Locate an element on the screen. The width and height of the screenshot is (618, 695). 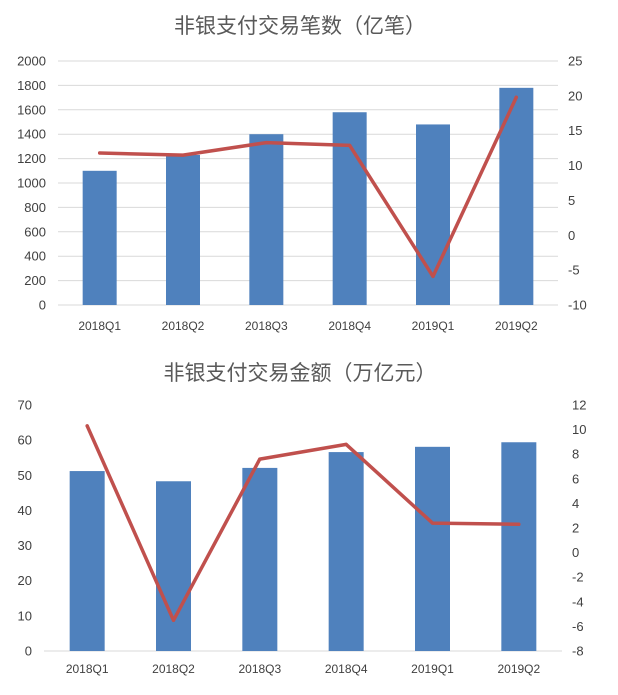
left-axis-tick-label: 1400 is located at coordinates (31, 134).